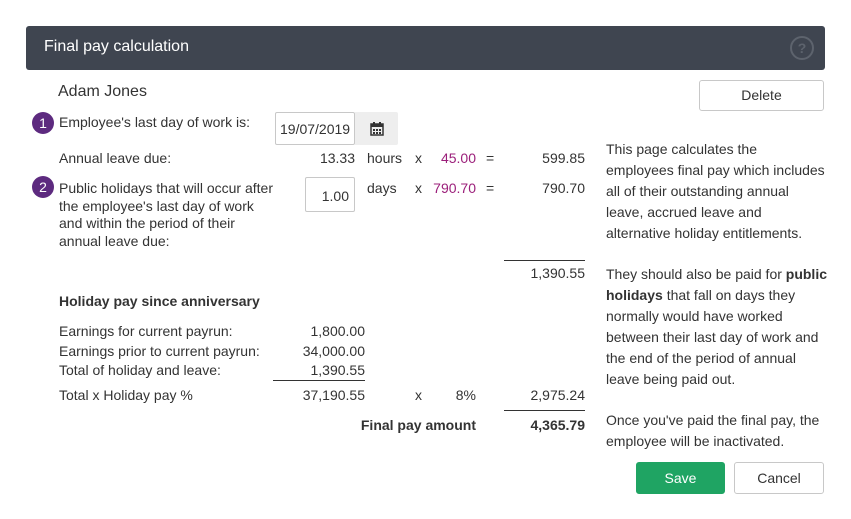  I want to click on public-holidays-label-line: and within the period of their, so click(147, 223).